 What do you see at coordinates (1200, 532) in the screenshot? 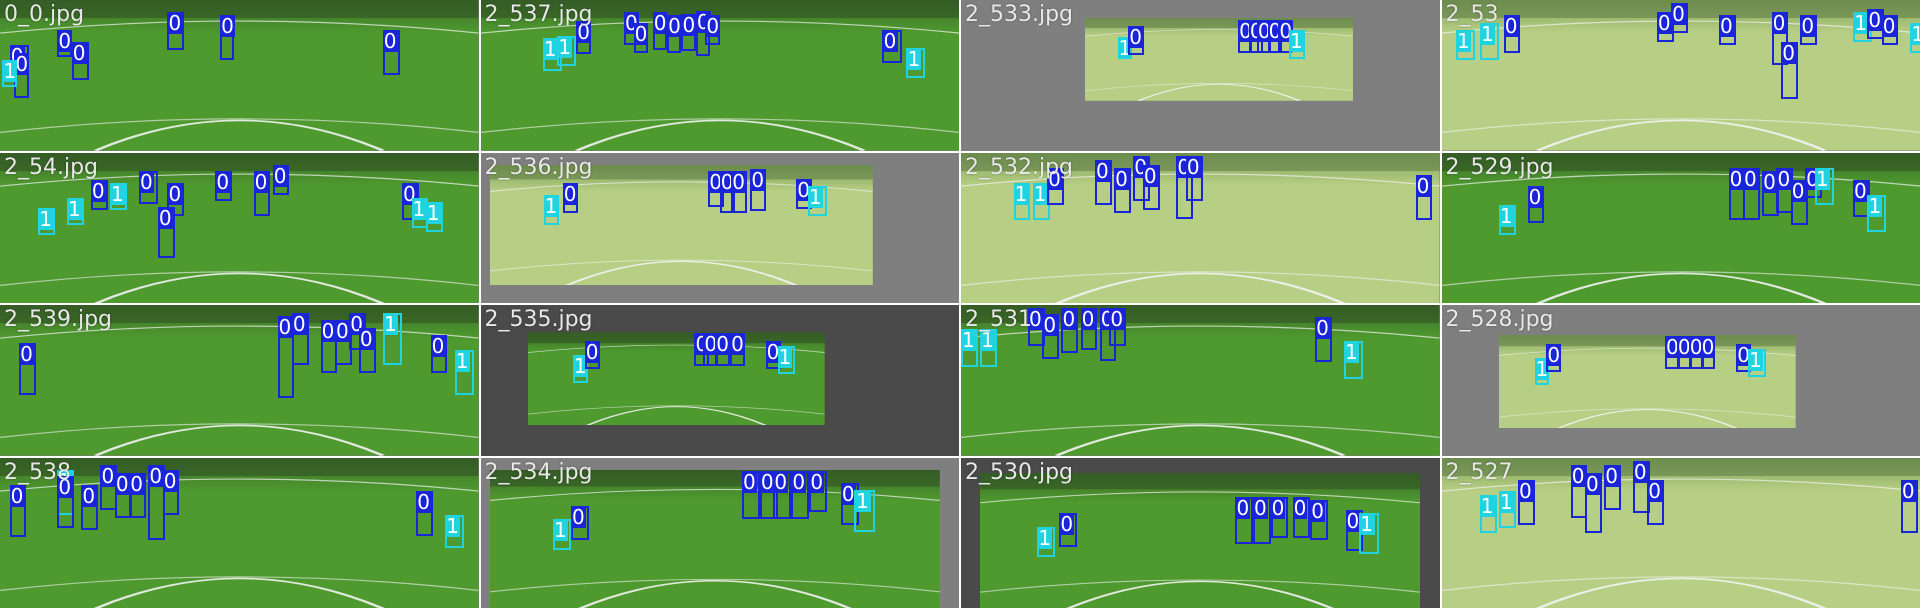
I see `tile-2-530: 1 0 0 0 0 0 0 0 1 2_530.jpg` at bounding box center [1200, 532].